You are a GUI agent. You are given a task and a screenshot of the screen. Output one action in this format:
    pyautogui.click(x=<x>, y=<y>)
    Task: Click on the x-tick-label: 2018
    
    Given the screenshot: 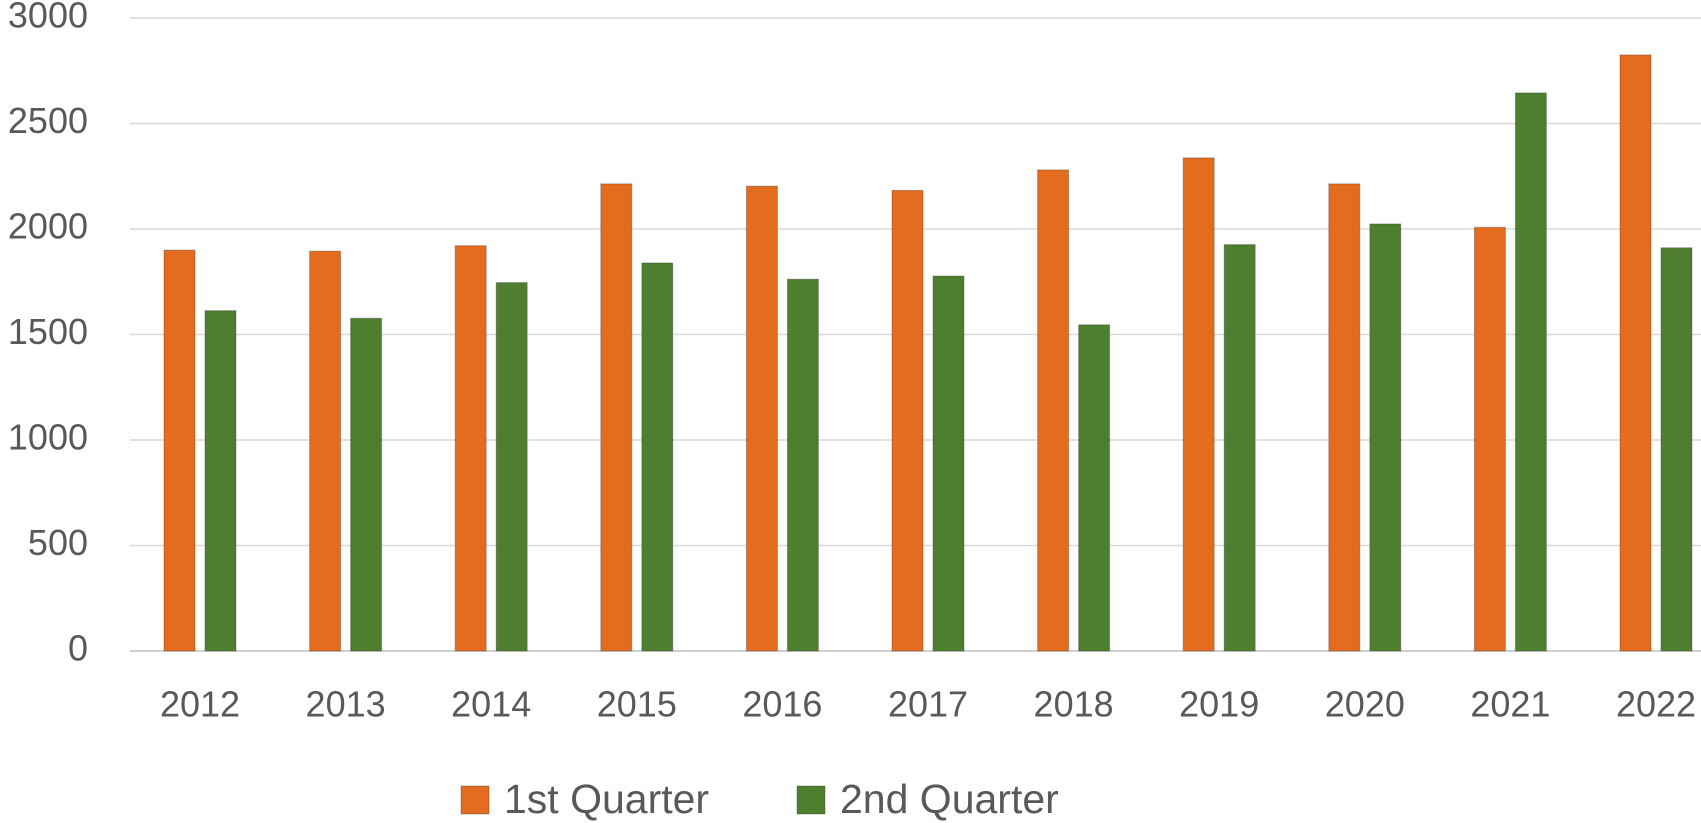 What is the action you would take?
    pyautogui.click(x=1074, y=704)
    